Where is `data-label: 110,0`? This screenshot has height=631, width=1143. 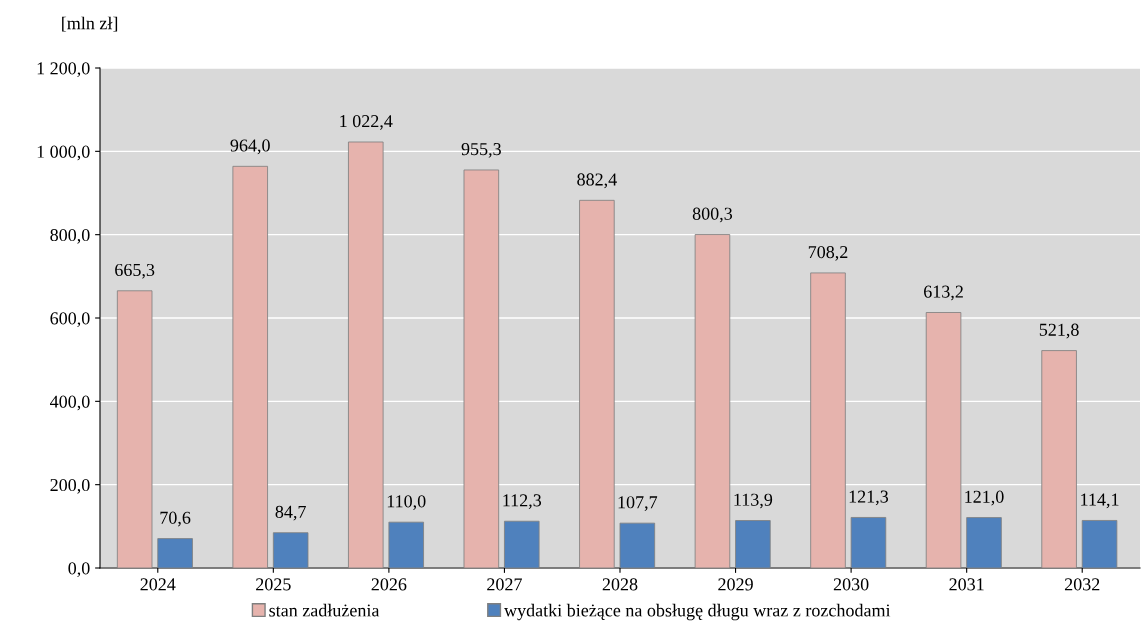
data-label: 110,0 is located at coordinates (406, 502).